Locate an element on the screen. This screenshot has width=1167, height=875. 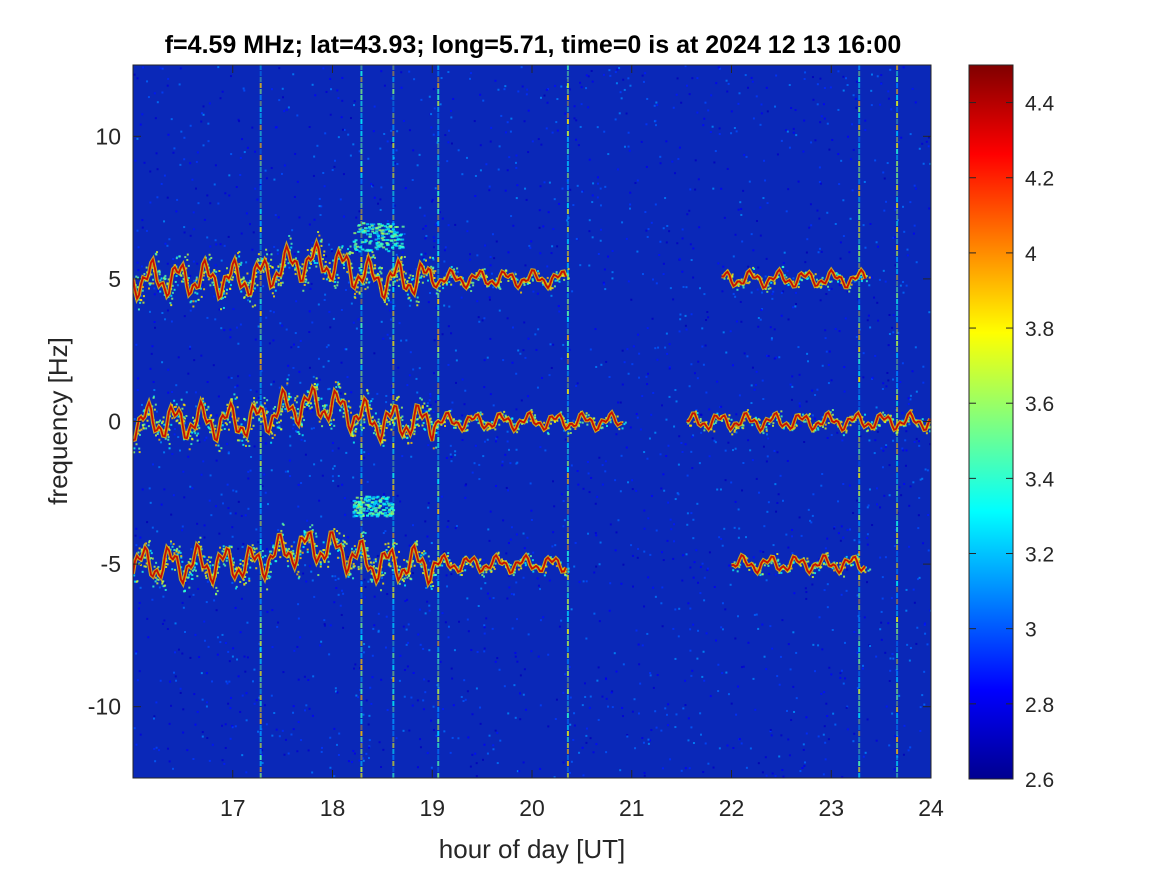
colorbar-tick-label: 2.8 is located at coordinates (1039, 705).